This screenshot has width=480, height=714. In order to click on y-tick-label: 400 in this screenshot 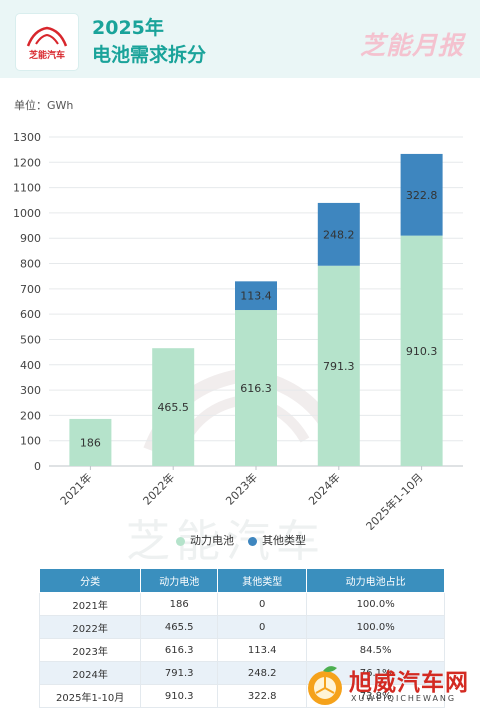, I will do `click(30, 365)`.